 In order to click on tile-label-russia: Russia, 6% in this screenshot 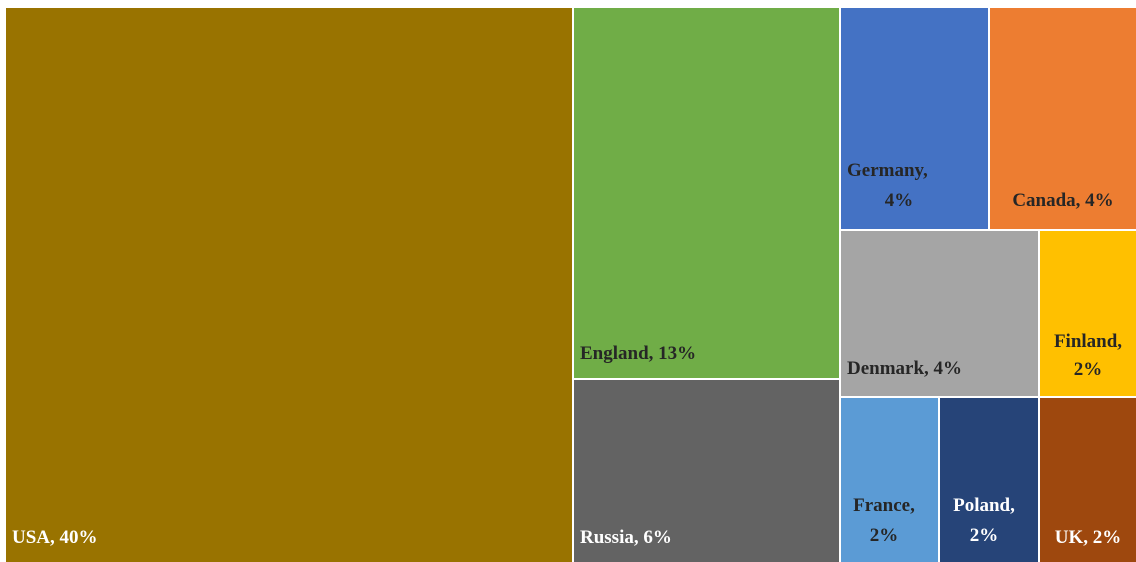, I will do `click(626, 537)`.